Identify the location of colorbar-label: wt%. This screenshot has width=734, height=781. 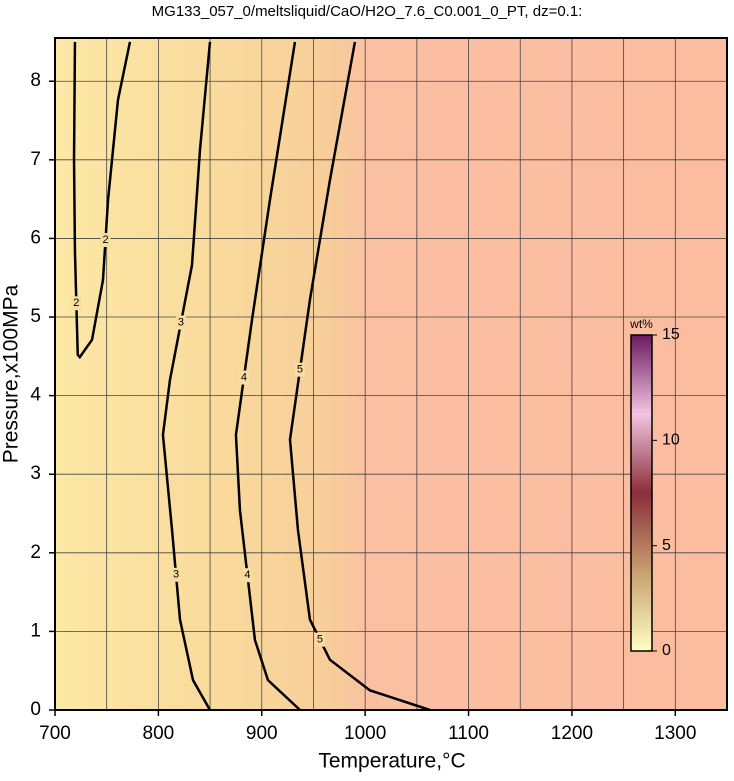
(641, 324).